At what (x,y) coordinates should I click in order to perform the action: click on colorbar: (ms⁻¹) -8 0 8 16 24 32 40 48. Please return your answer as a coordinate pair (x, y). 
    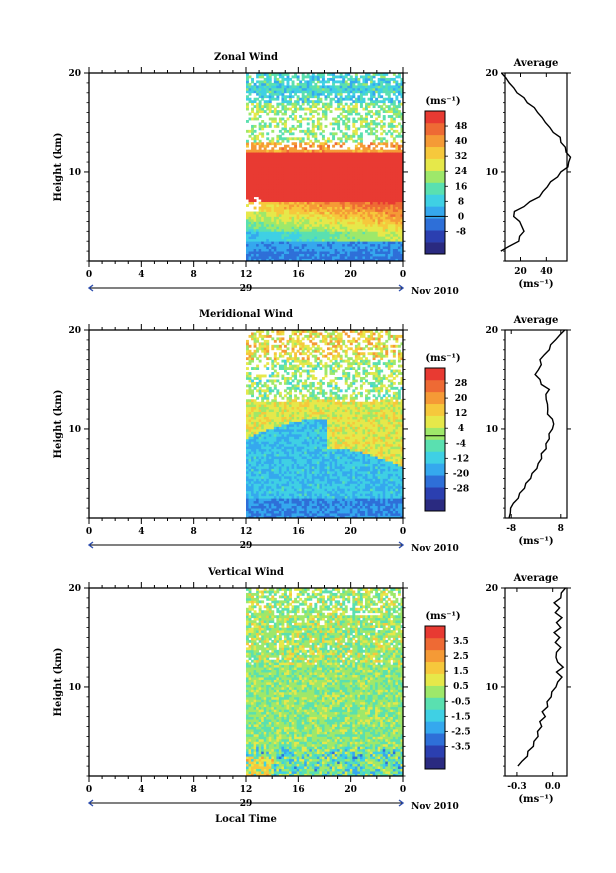
    Looking at the image, I should click on (446, 175).